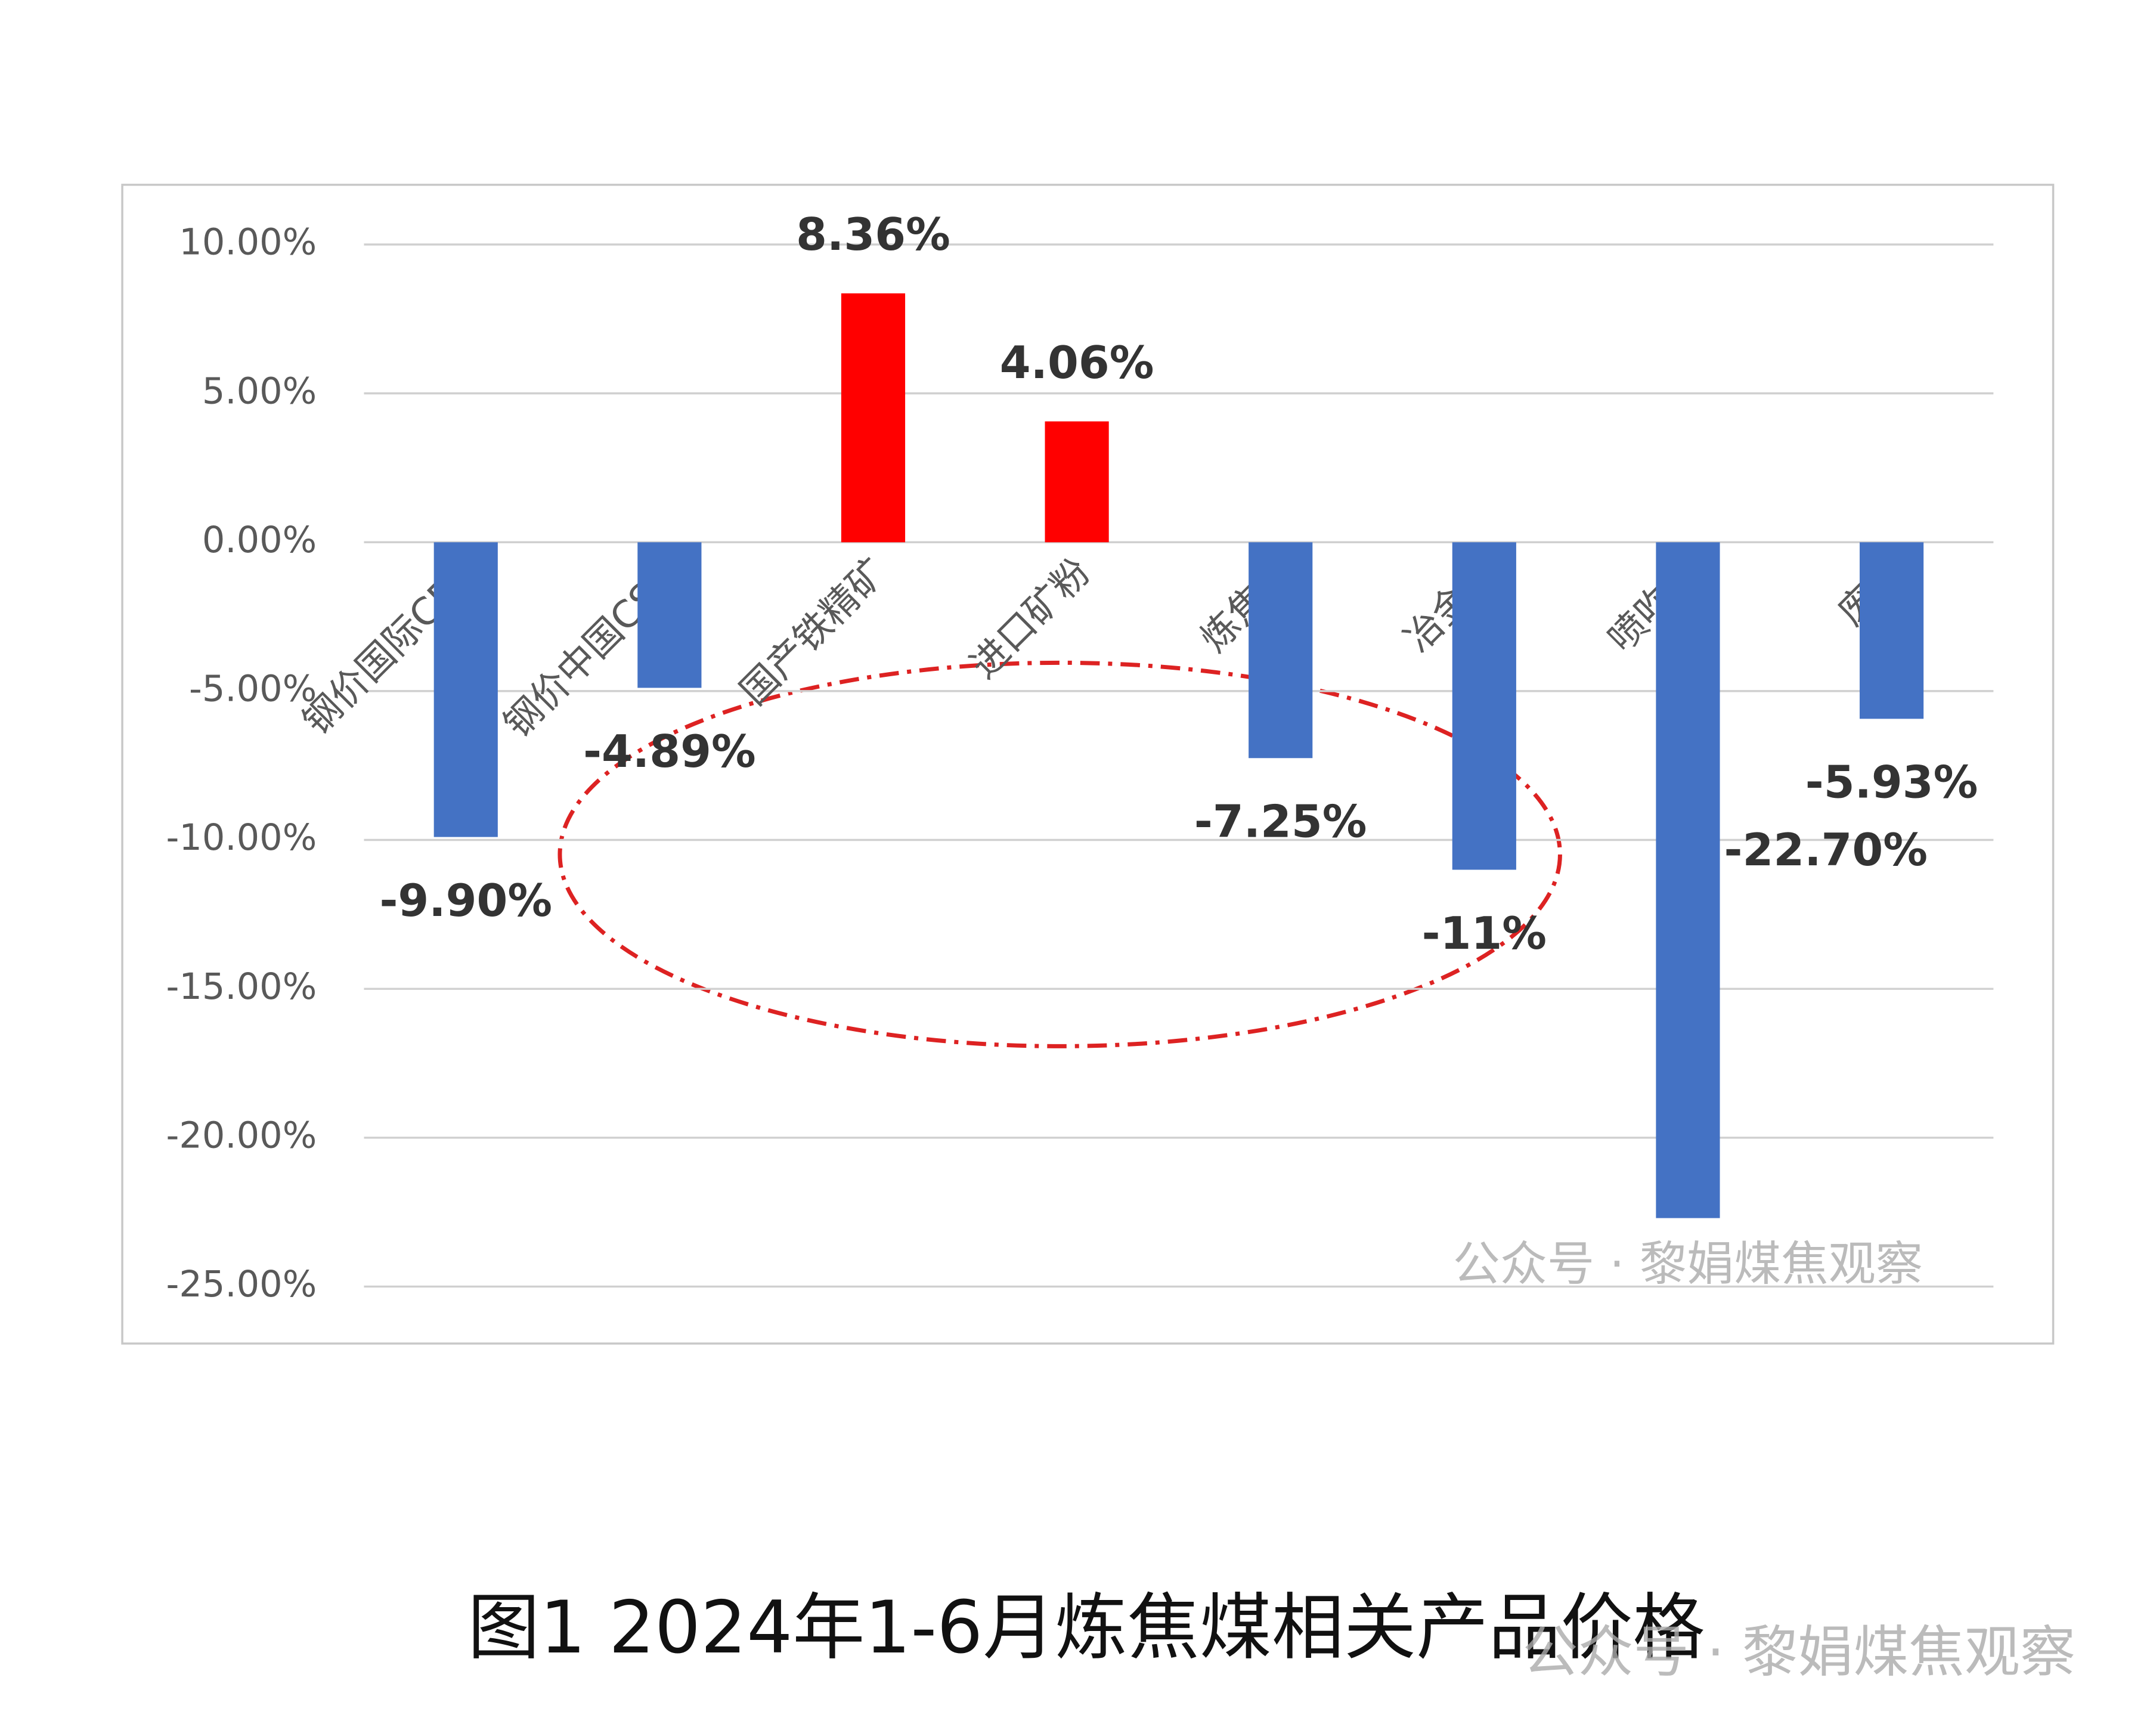 Image resolution: width=2156 pixels, height=1727 pixels. I want to click on highlight-ellipse, so click(1059, 854).